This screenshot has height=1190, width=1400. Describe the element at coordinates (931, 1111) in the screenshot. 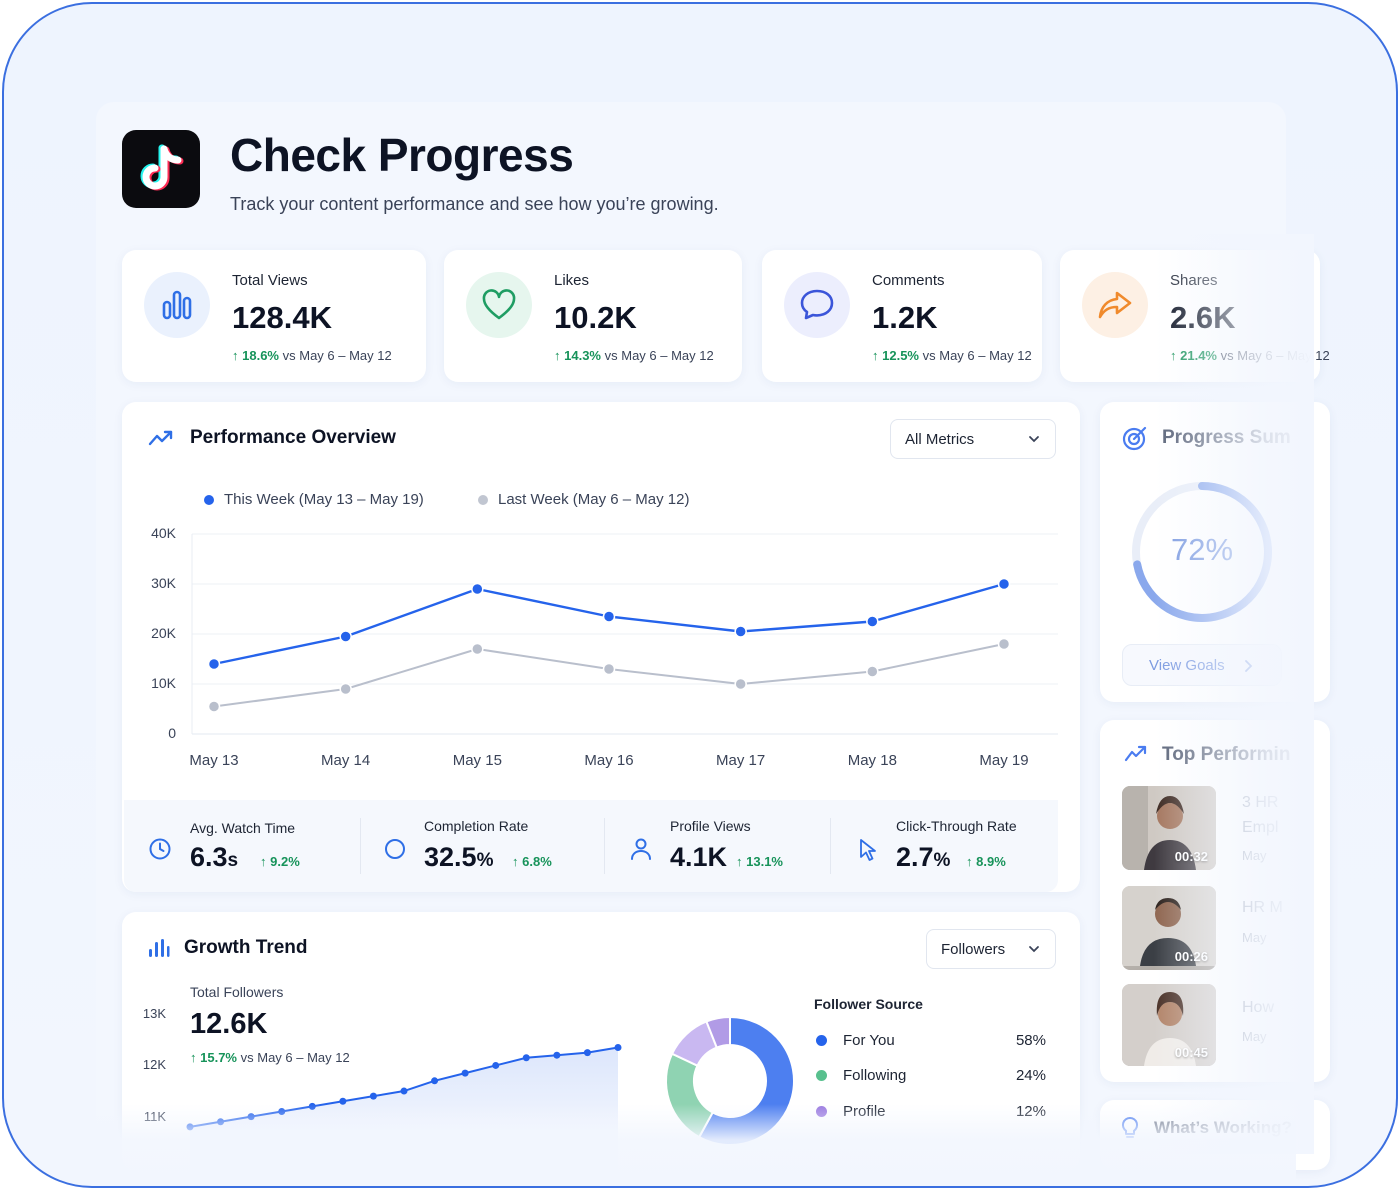

I see `follower-source-profile: Profile 12%` at that location.